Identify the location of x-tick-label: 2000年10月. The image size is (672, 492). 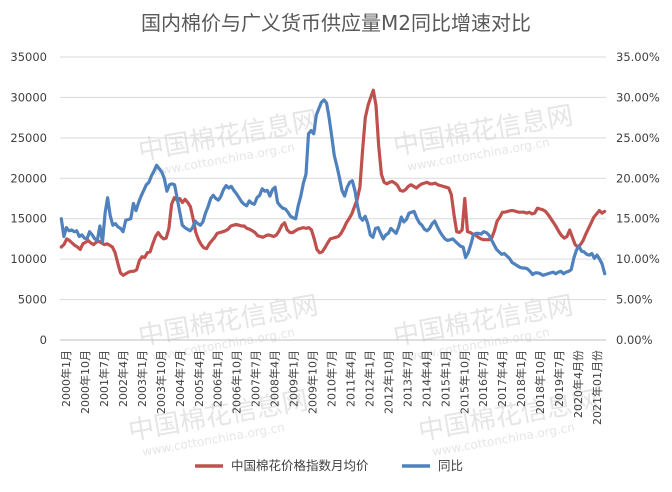
(85, 382).